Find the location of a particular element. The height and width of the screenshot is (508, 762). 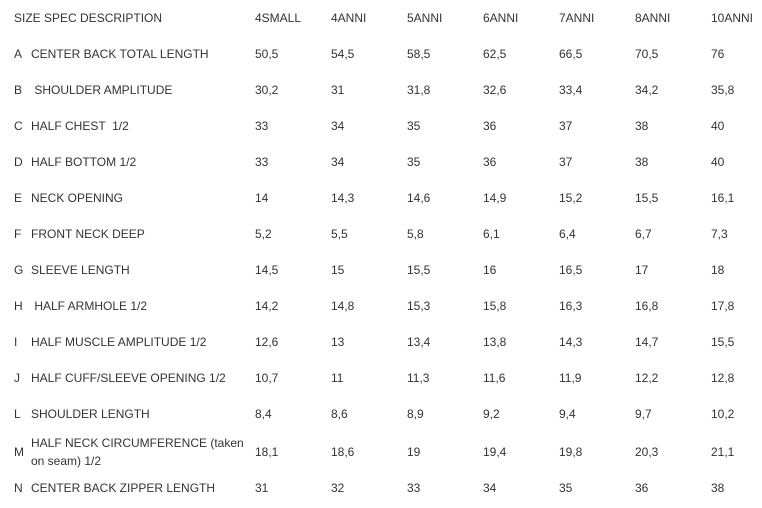

cell-value: 21,1 is located at coordinates (723, 452).